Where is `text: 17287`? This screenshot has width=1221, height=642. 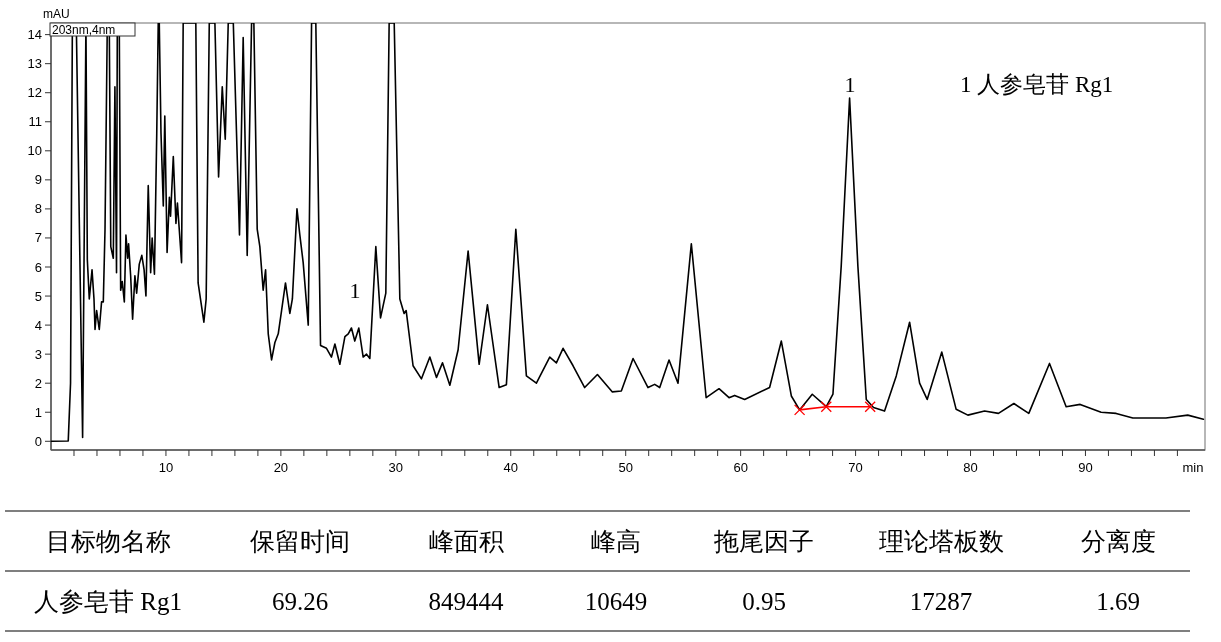 text: 17287 is located at coordinates (941, 601).